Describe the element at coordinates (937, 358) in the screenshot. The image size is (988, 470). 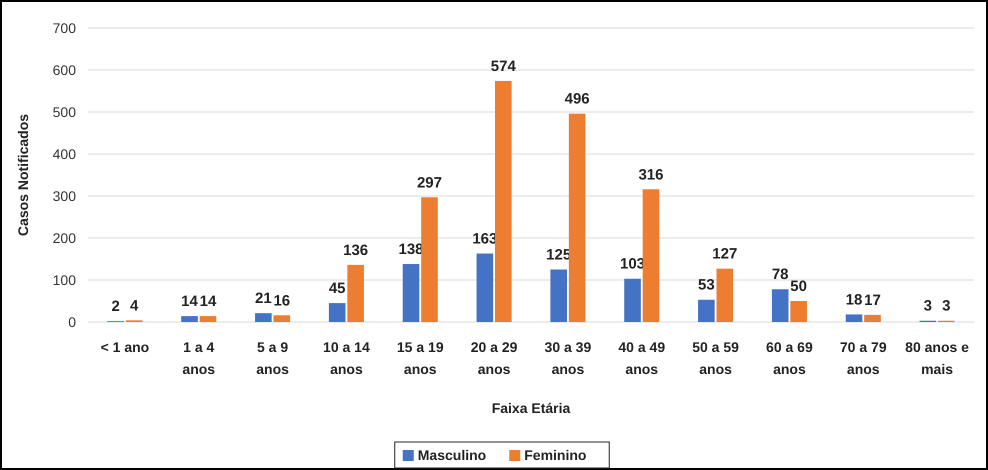
I see `x-tick-label: 80 anos e mais` at that location.